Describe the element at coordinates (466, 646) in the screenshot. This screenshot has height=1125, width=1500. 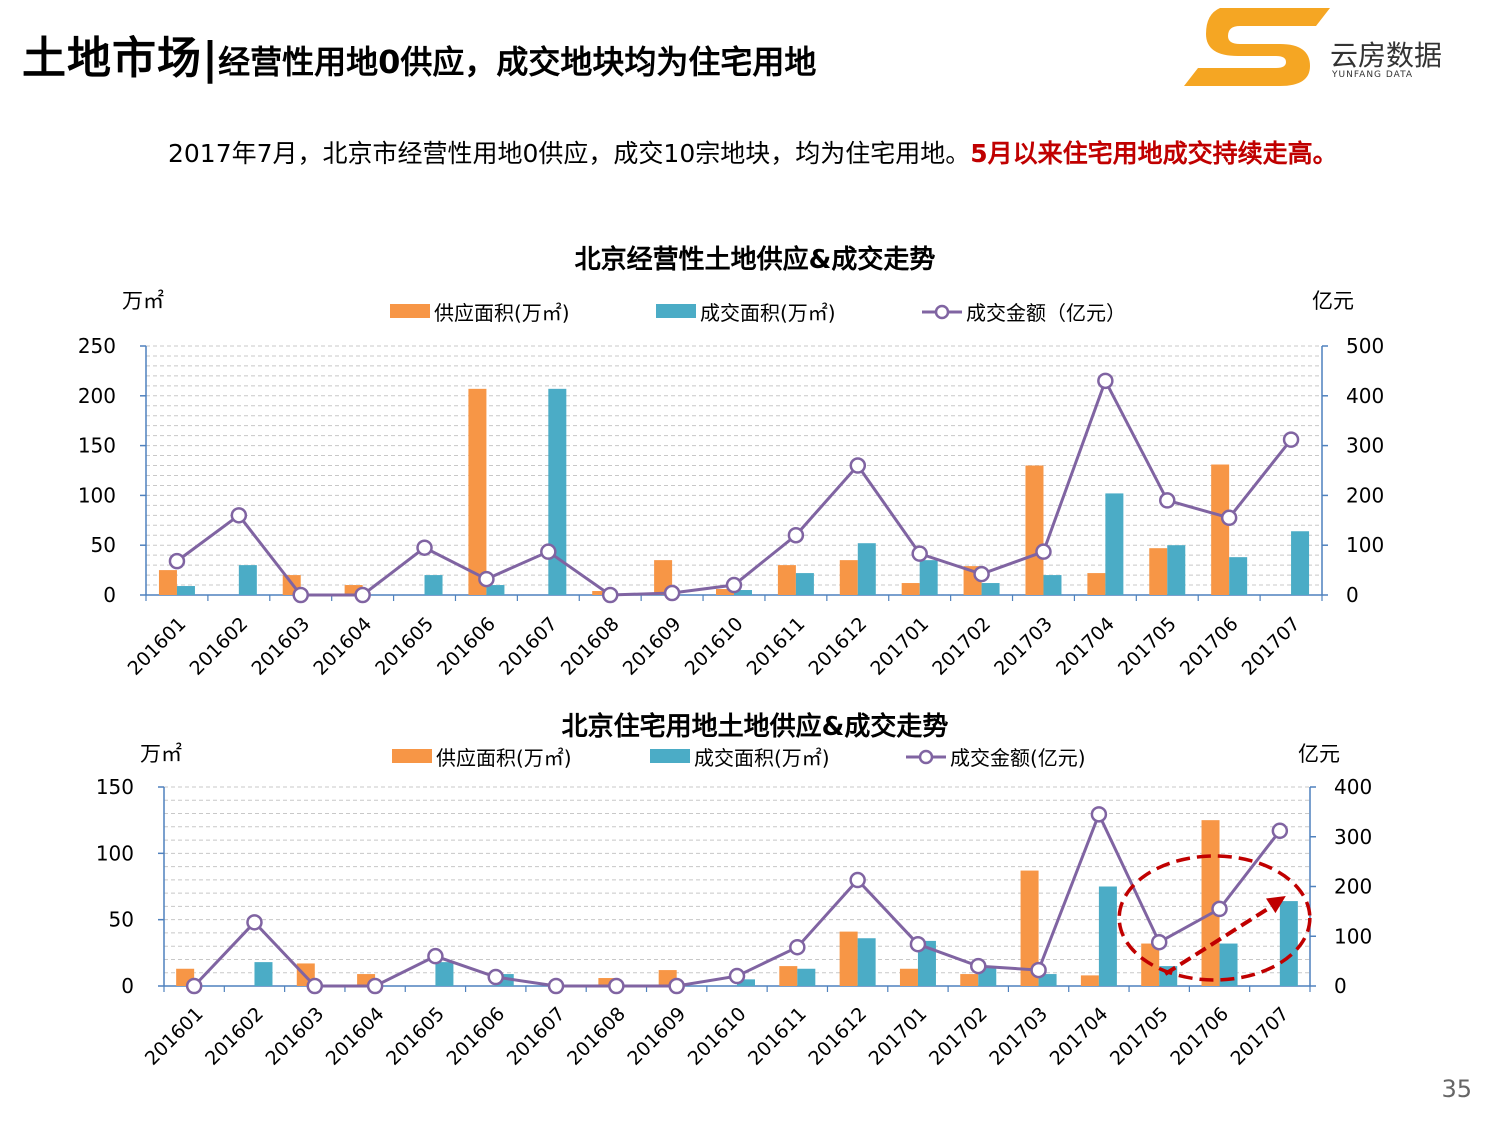
I see `x-tick-label: 201606` at that location.